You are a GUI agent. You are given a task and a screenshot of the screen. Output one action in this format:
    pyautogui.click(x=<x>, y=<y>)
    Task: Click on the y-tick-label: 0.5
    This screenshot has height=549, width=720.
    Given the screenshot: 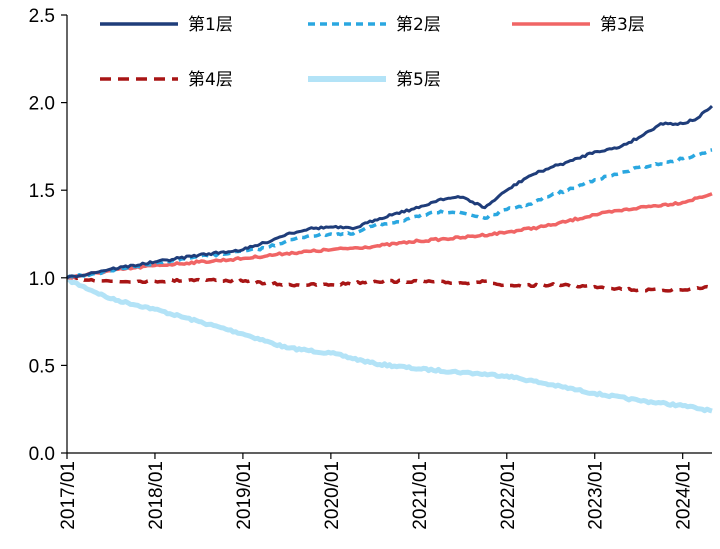 What is the action you would take?
    pyautogui.click(x=42, y=366)
    